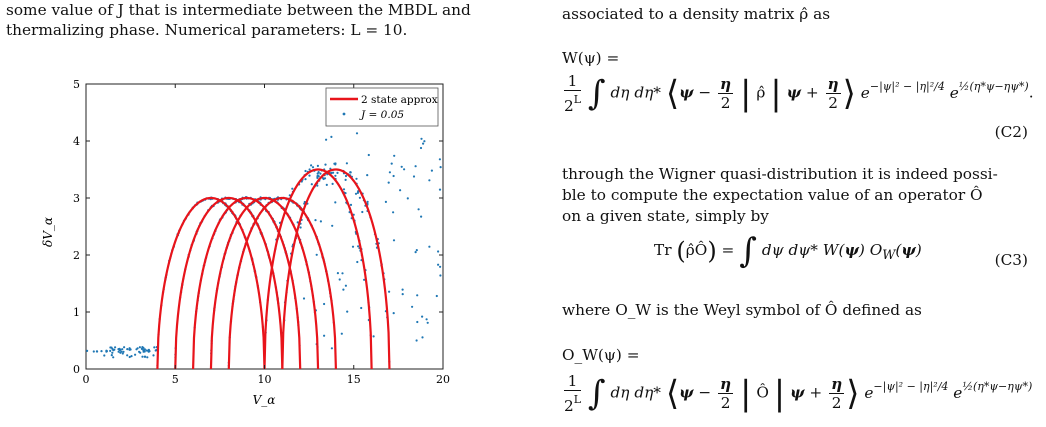 The height and width of the screenshot is (427, 1046). Describe the element at coordinates (76, 312) in the screenshot. I see `y-tick-label: 1` at that location.